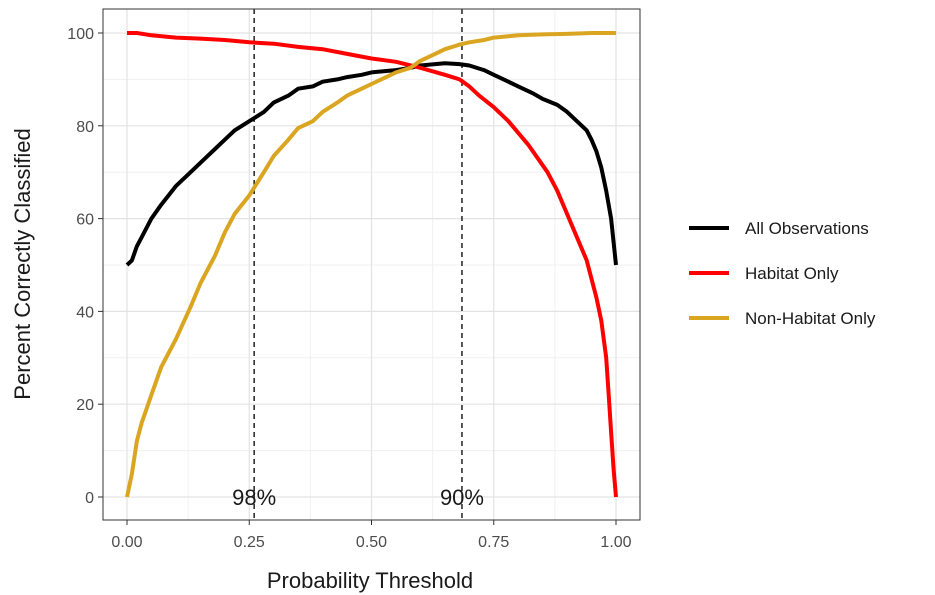  Describe the element at coordinates (22, 263) in the screenshot. I see `y-axis-title: Percent Correctly Classified` at that location.